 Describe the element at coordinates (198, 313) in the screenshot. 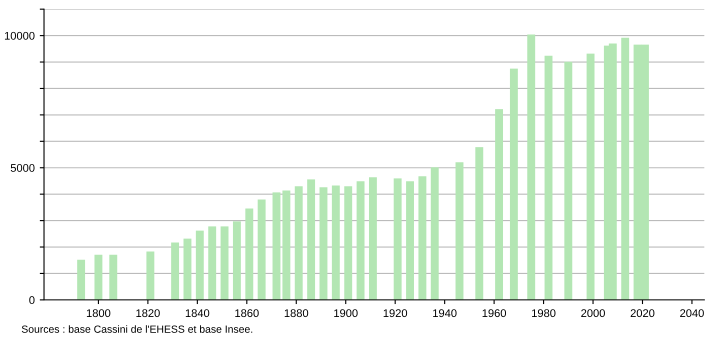

I see `x-tick-label: 1840` at that location.